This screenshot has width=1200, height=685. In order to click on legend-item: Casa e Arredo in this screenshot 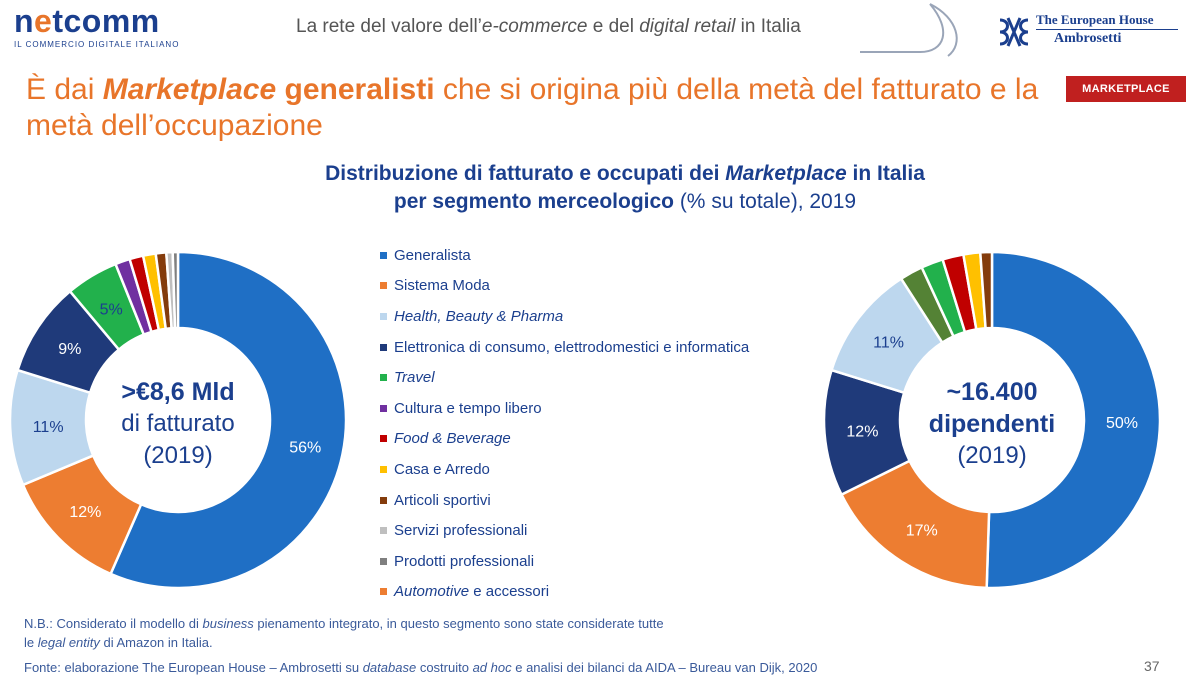, I will do `click(600, 469)`.